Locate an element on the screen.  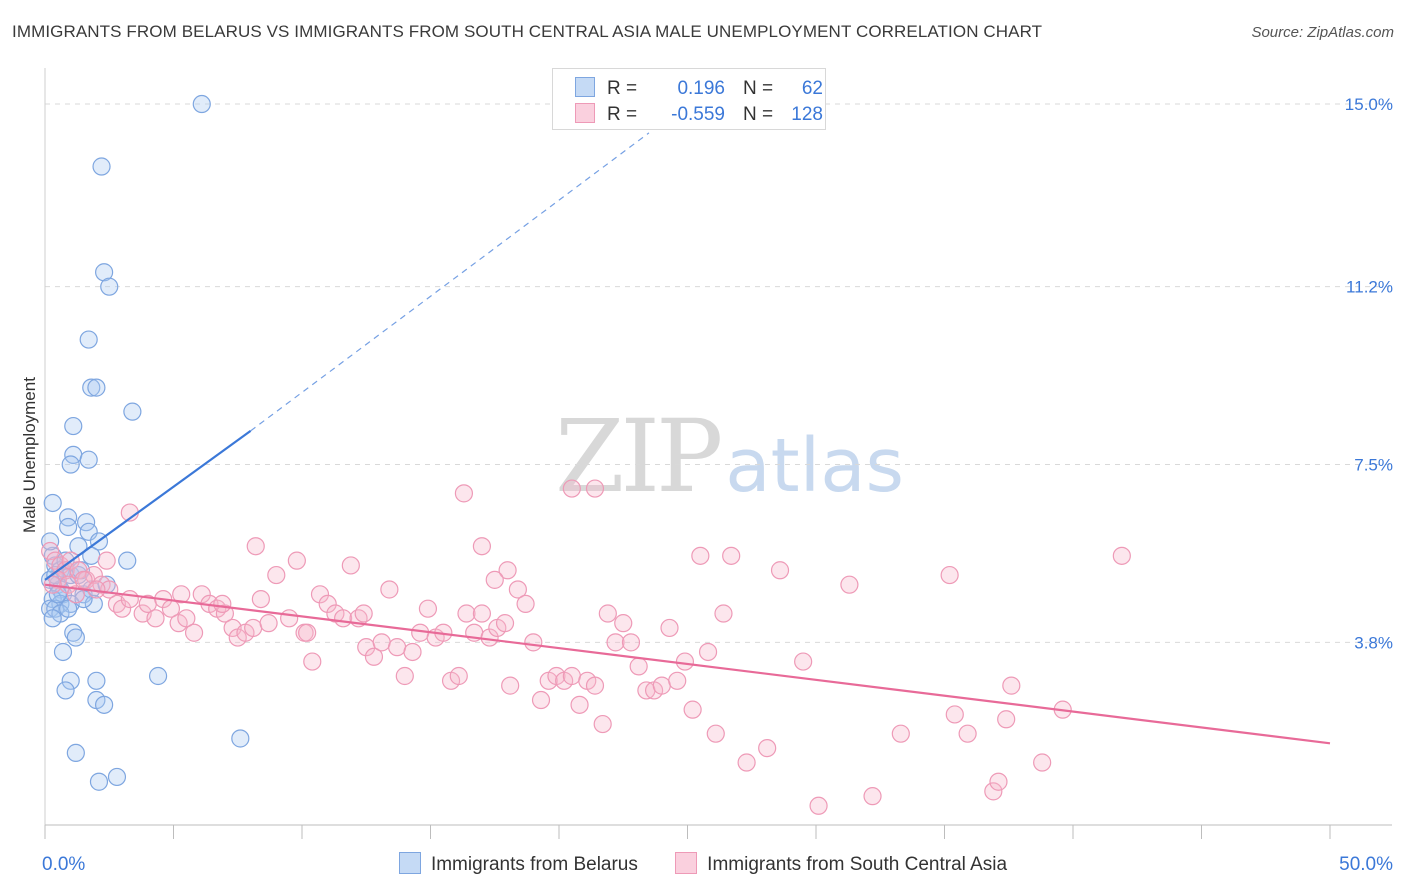
legend-item-belarus: Immigrants from Belarus is located at coordinates (518, 864).